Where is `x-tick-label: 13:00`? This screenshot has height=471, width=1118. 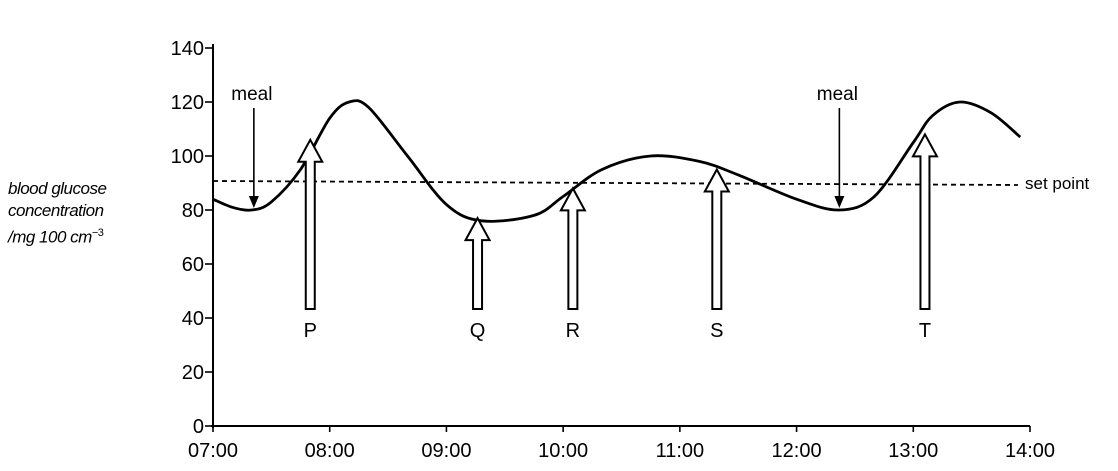
x-tick-label: 13:00 is located at coordinates (913, 451).